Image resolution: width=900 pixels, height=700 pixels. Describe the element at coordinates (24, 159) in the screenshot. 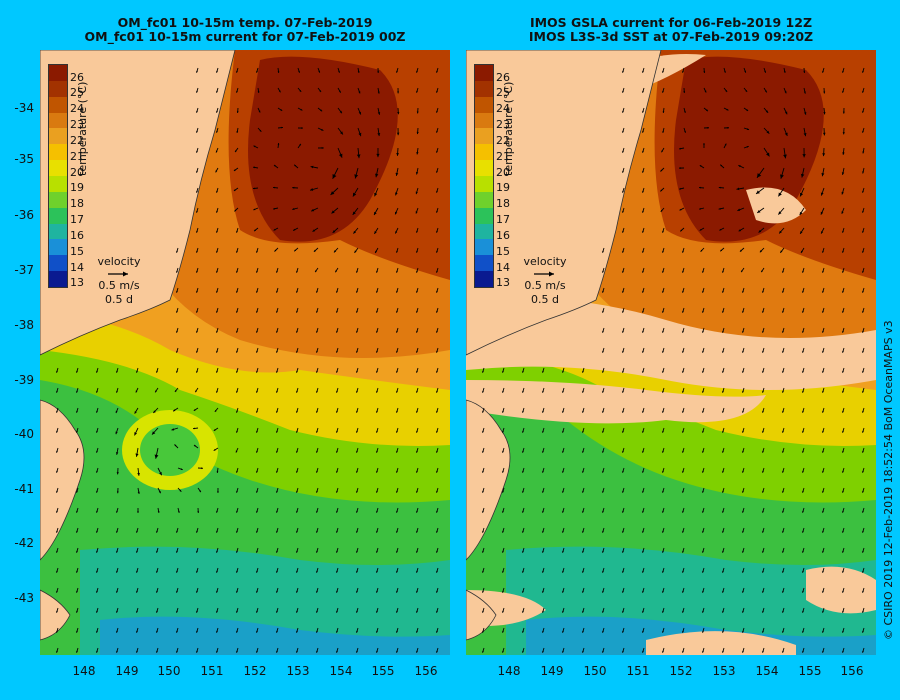

I see `lat-label: -35` at that location.